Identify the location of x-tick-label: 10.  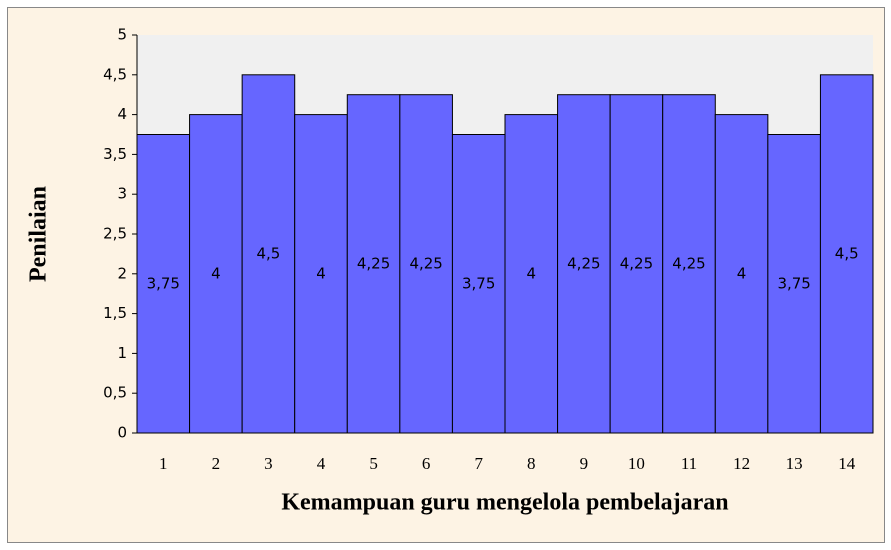
(636, 463).